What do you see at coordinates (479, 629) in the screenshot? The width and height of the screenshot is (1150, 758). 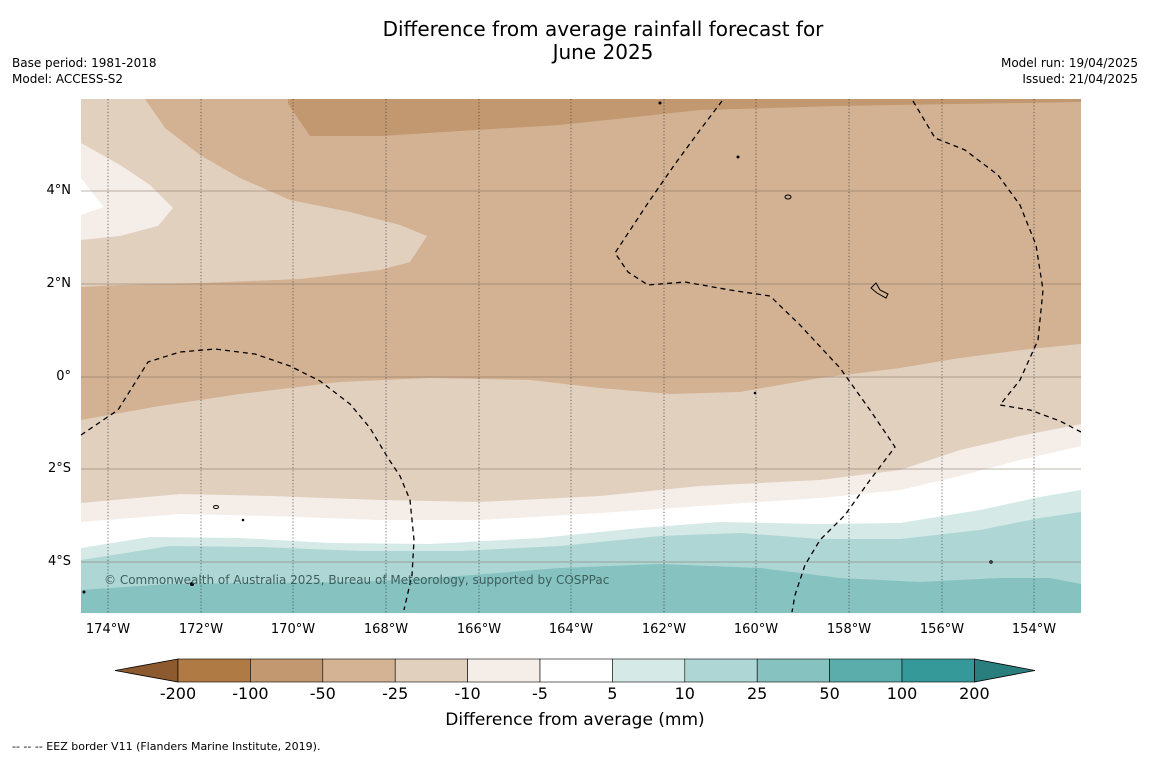 I see `lon-label: 166°W` at bounding box center [479, 629].